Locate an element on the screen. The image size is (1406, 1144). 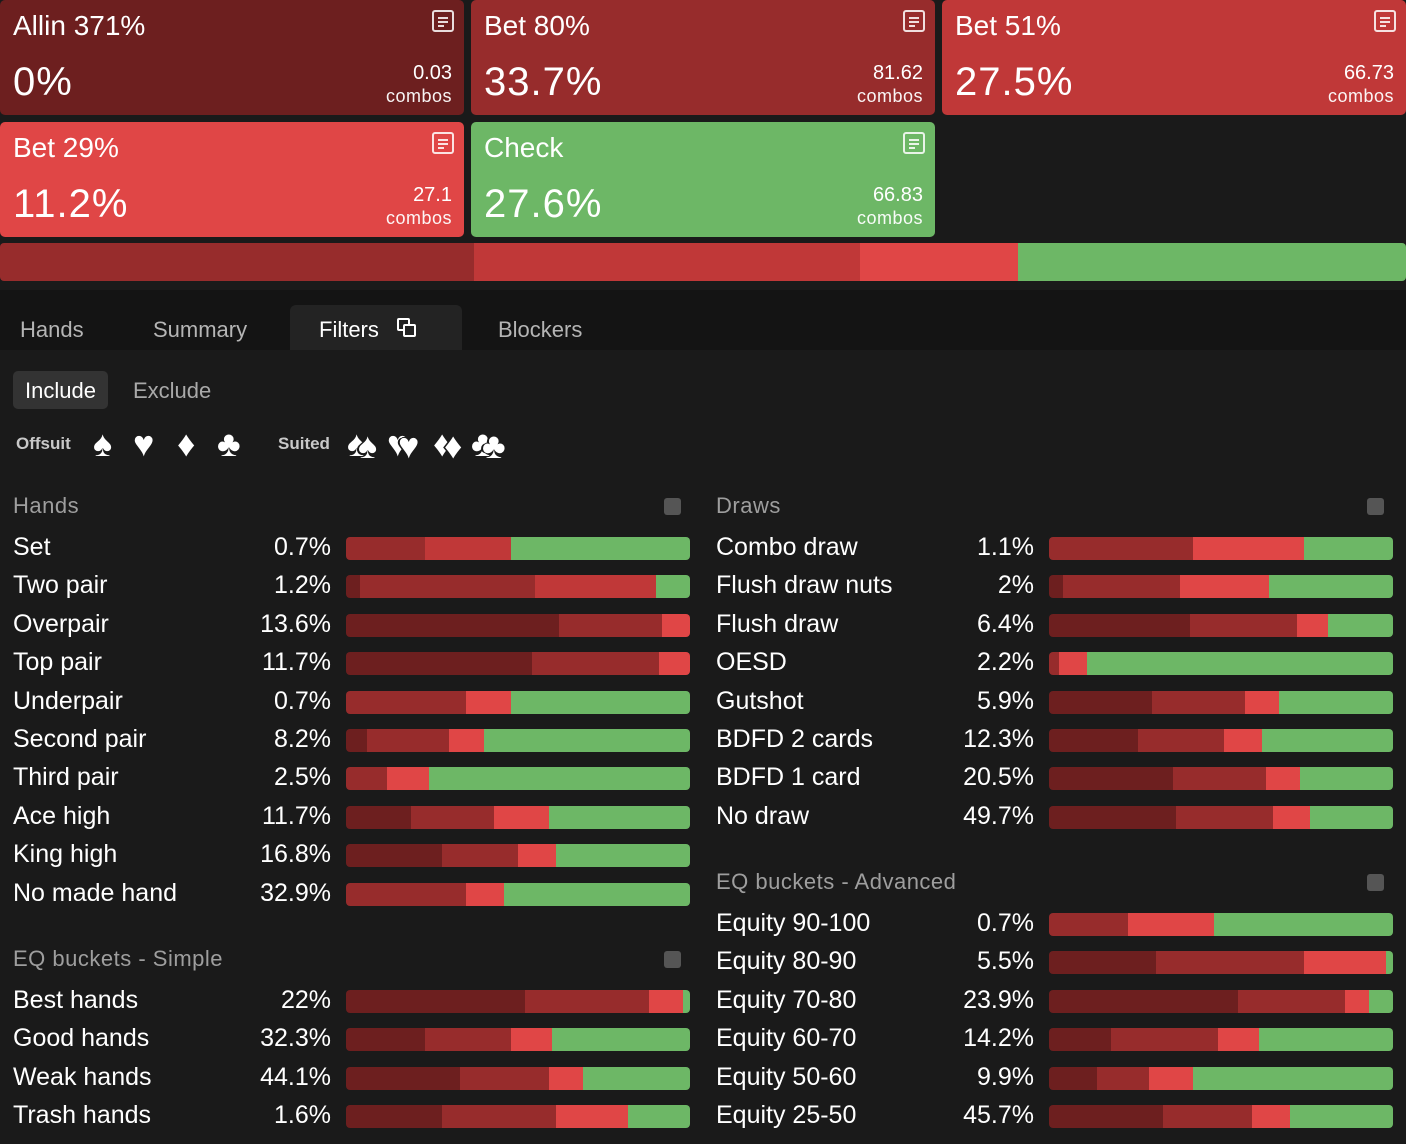
suited-hearts-icon: ♥ ♥ is located at coordinates (408, 444).